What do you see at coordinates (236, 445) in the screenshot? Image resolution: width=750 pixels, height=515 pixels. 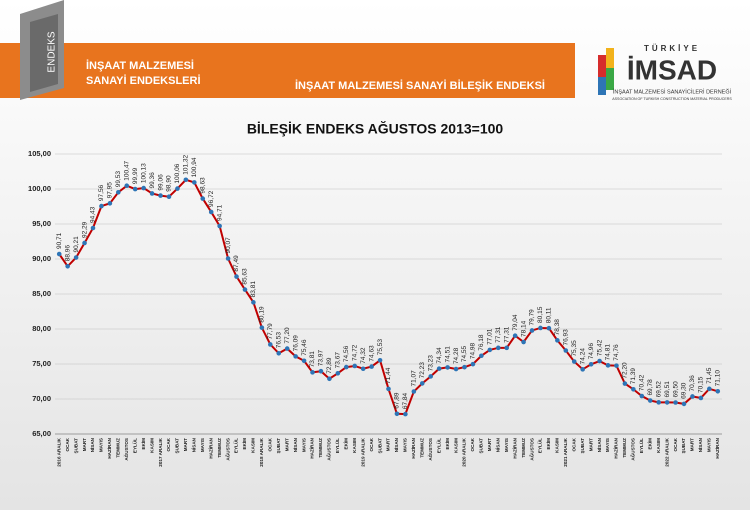 I see `x-tick-label: EYLÜL` at bounding box center [236, 445].